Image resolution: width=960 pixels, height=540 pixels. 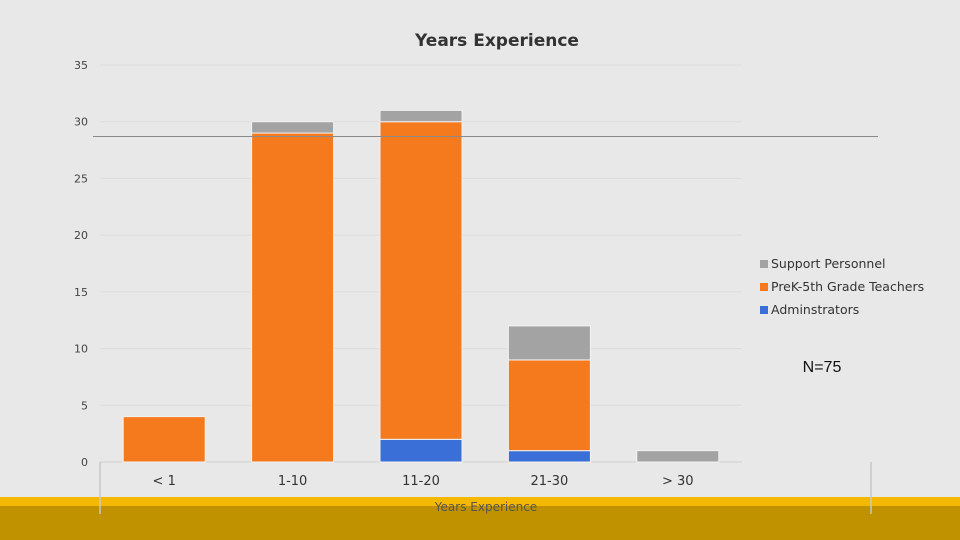 What do you see at coordinates (81, 235) in the screenshot?
I see `y-tick-label: 20` at bounding box center [81, 235].